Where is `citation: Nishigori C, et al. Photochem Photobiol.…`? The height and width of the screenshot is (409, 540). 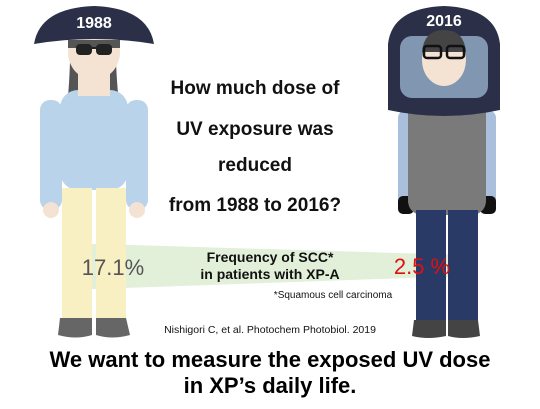
citation: Nishigori C, et al. Photochem Photobiol.… is located at coordinates (270, 330).